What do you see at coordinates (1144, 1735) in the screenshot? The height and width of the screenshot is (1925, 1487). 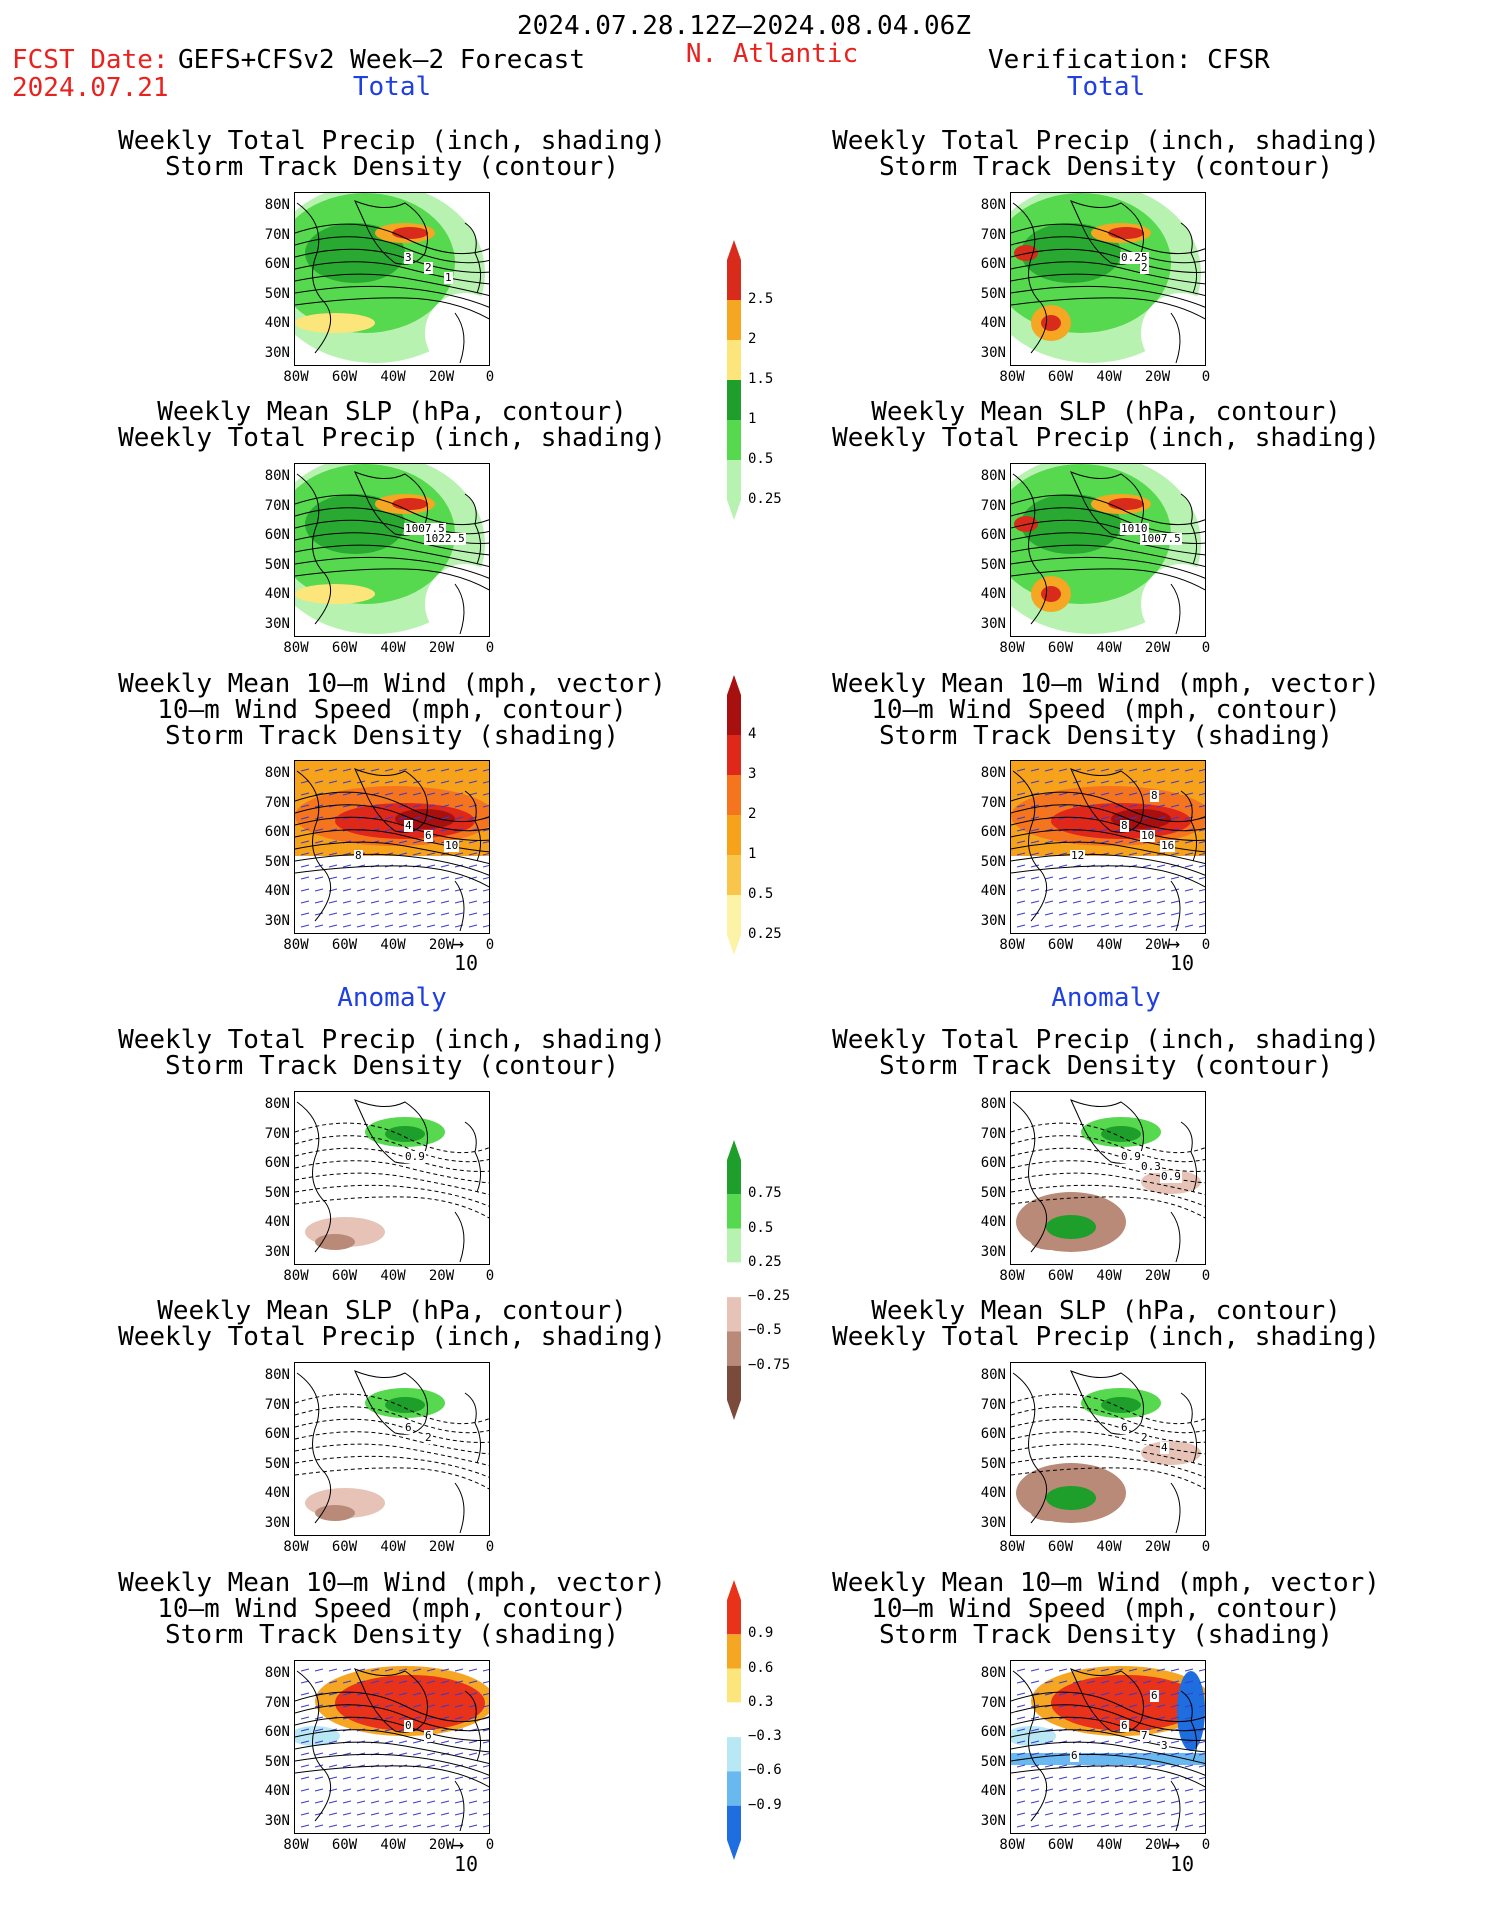 I see `contour-label-R6-1: 7` at bounding box center [1144, 1735].